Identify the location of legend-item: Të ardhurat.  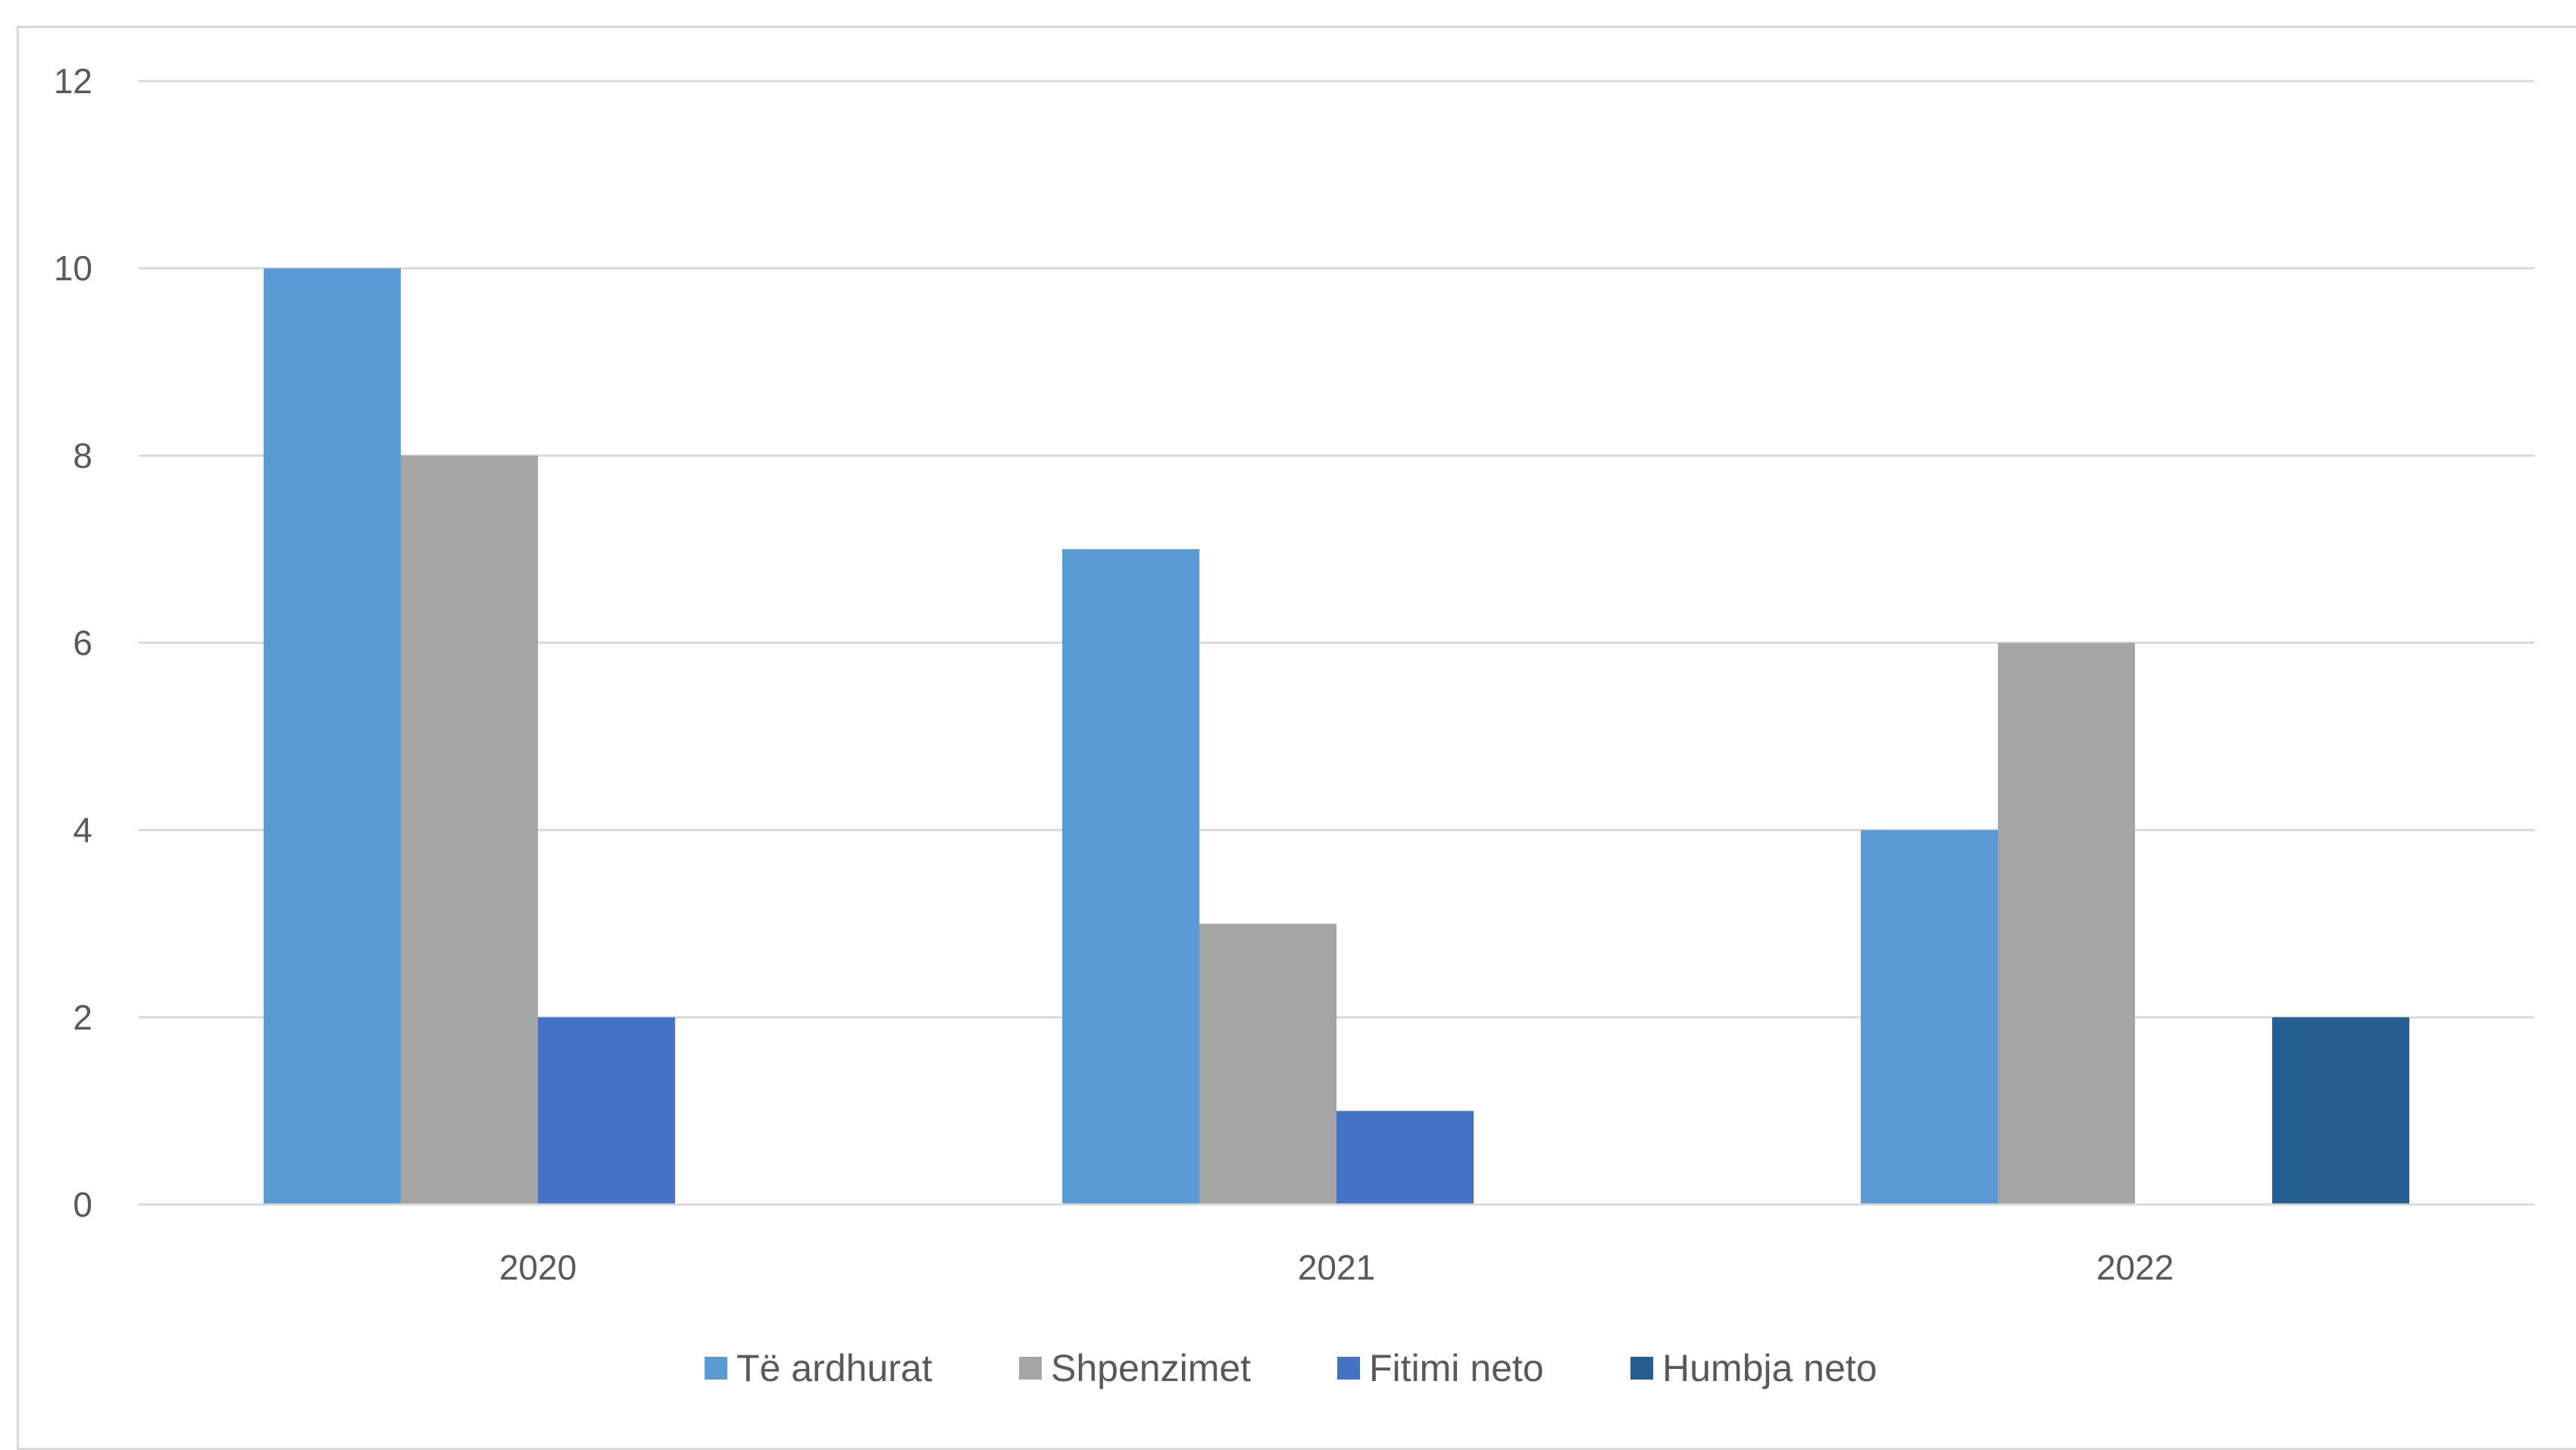
(819, 1368).